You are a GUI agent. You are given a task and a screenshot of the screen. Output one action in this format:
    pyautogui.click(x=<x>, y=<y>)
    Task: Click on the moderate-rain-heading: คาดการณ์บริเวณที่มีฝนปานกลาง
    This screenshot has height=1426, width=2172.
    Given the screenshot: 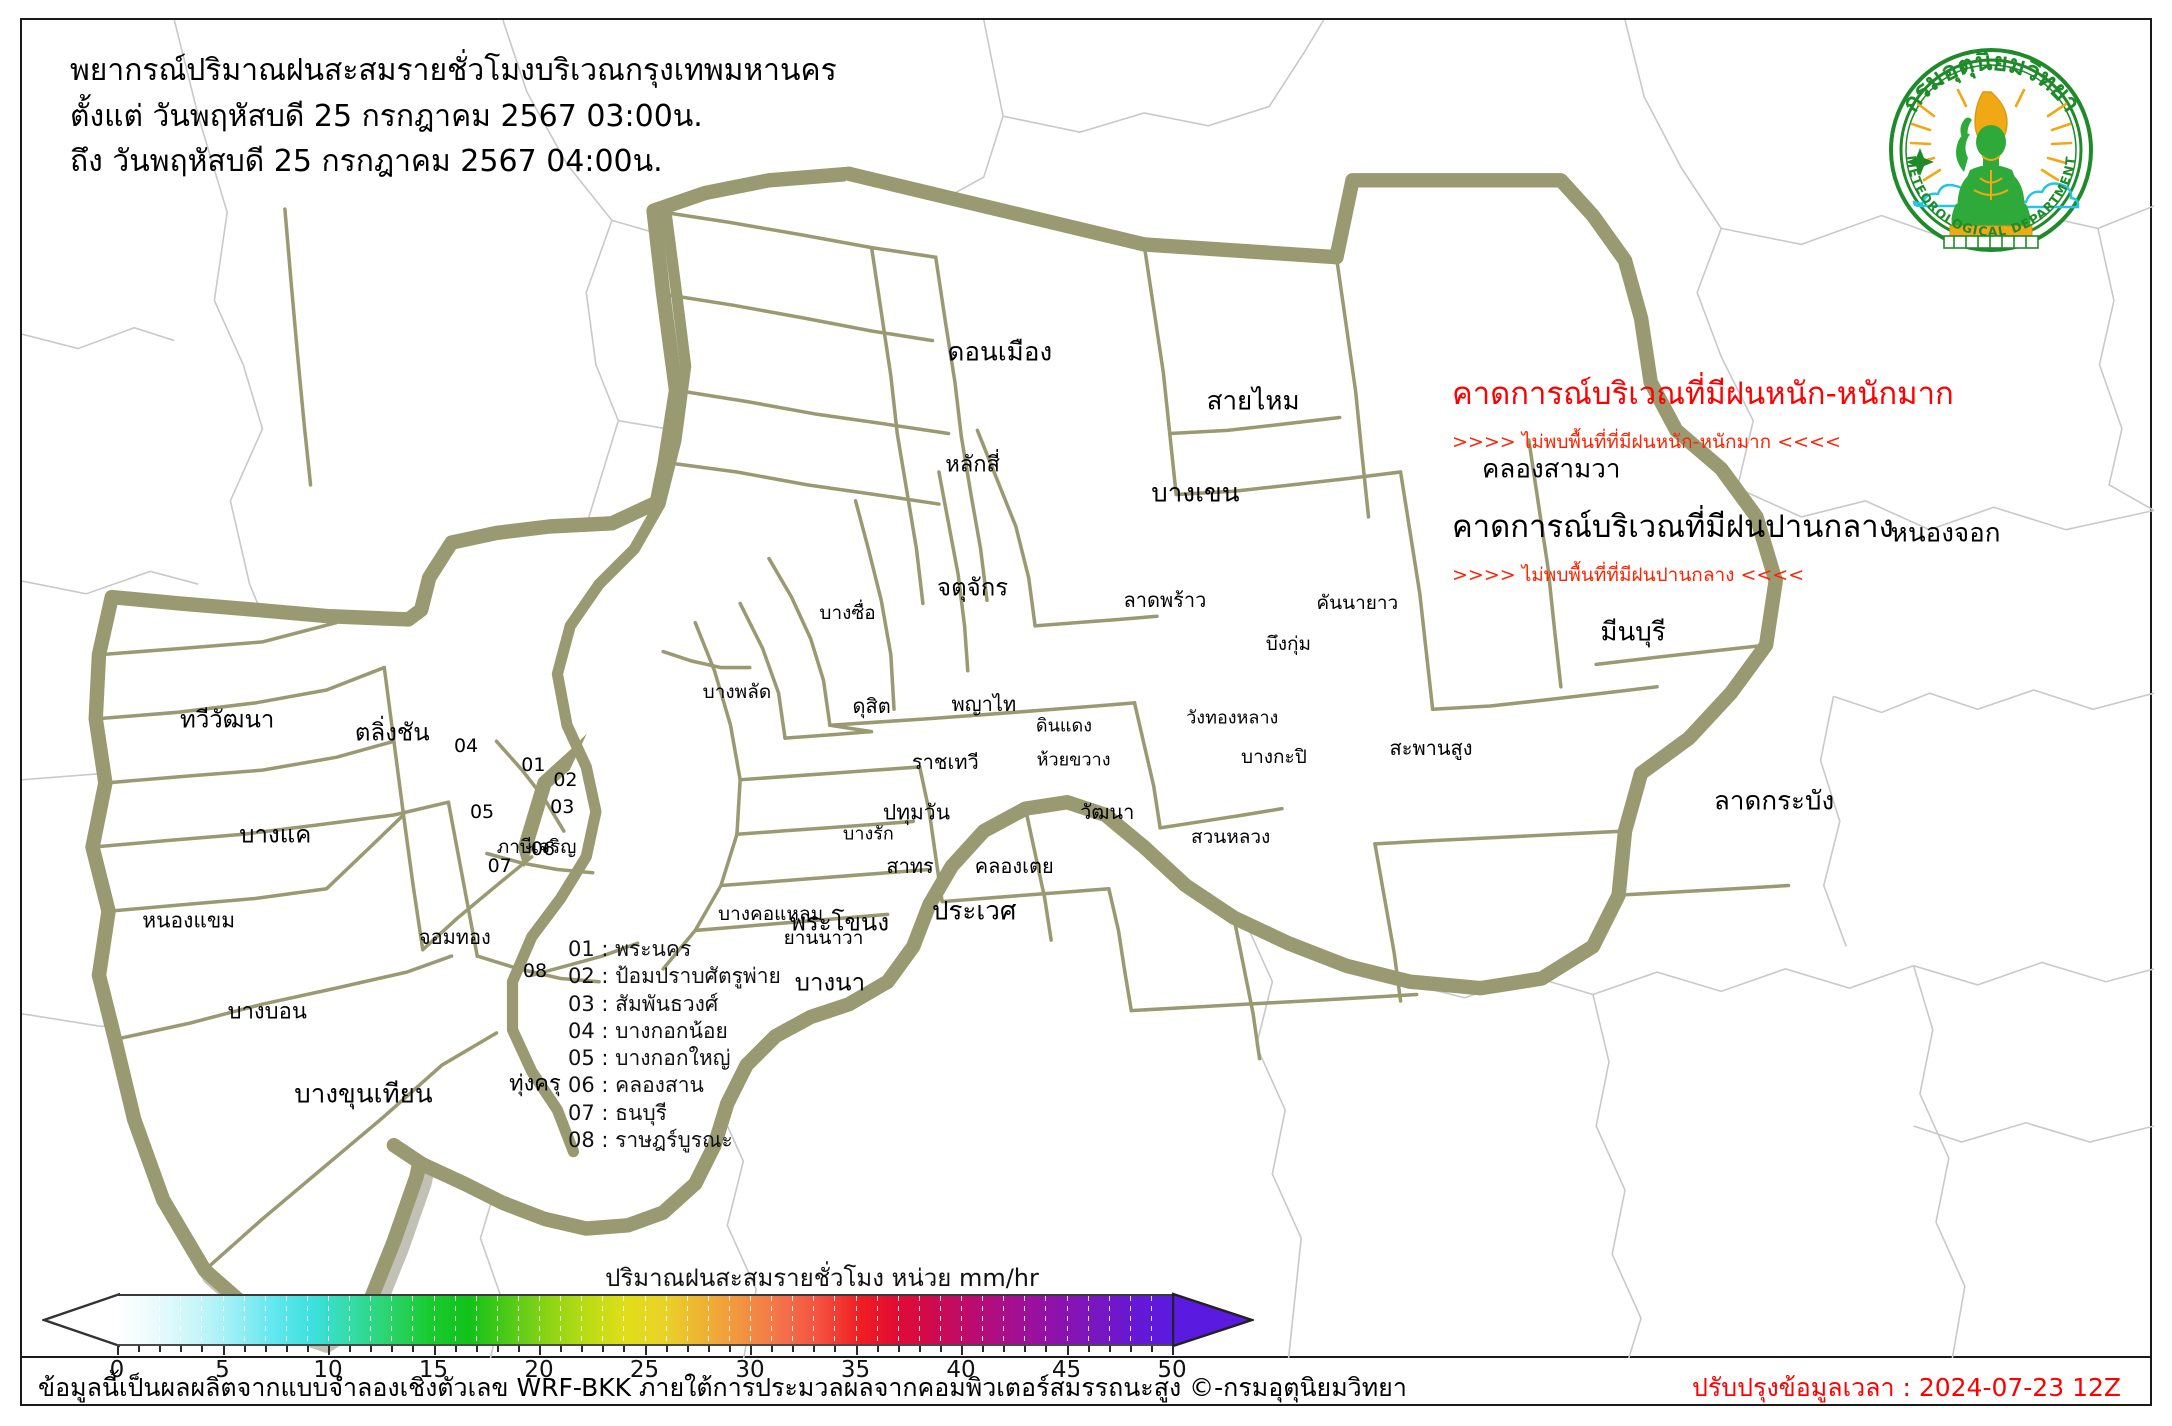 What is the action you would take?
    pyautogui.click(x=1673, y=527)
    